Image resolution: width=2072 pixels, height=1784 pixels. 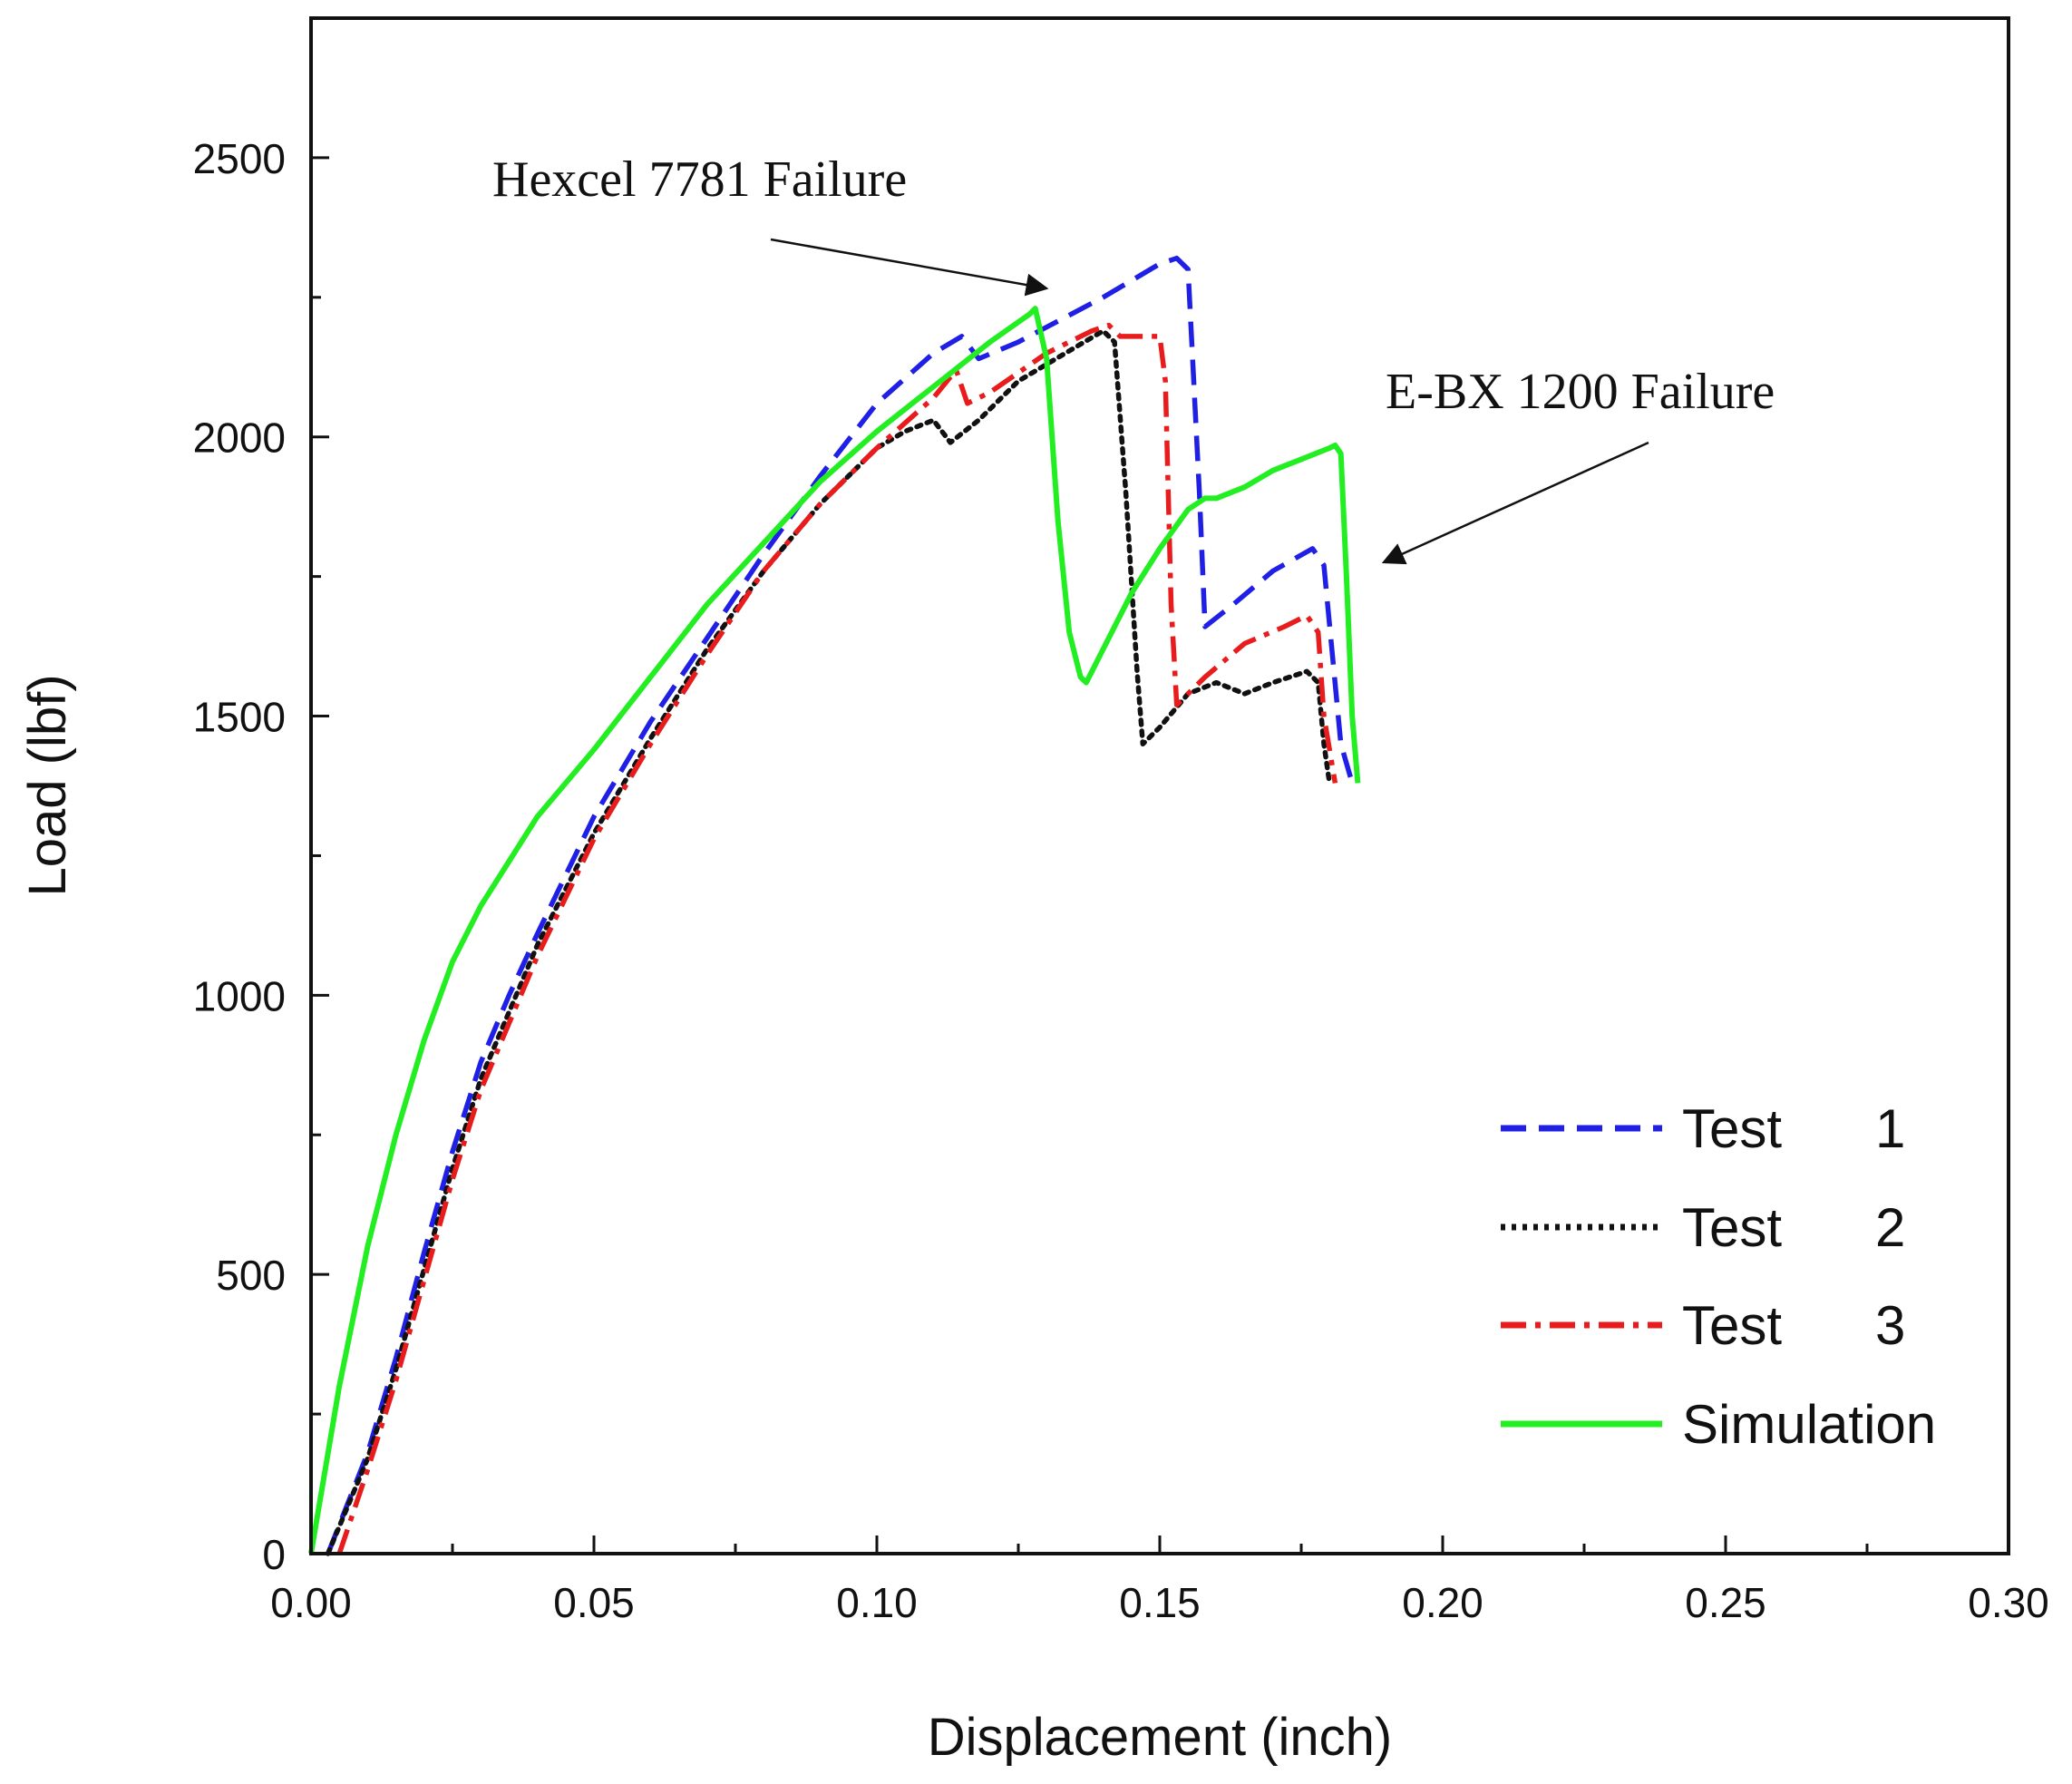 What do you see at coordinates (909, 267) in the screenshot?
I see `annotation-hexcel-arrow` at bounding box center [909, 267].